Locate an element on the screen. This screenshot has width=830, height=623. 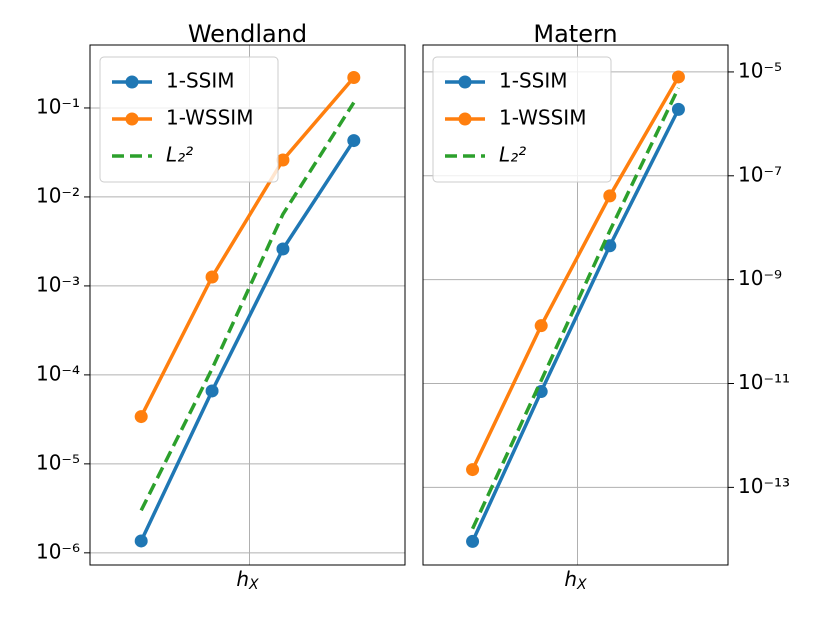
y-tick-label: 10⁻¹³ is located at coordinates (764, 486).